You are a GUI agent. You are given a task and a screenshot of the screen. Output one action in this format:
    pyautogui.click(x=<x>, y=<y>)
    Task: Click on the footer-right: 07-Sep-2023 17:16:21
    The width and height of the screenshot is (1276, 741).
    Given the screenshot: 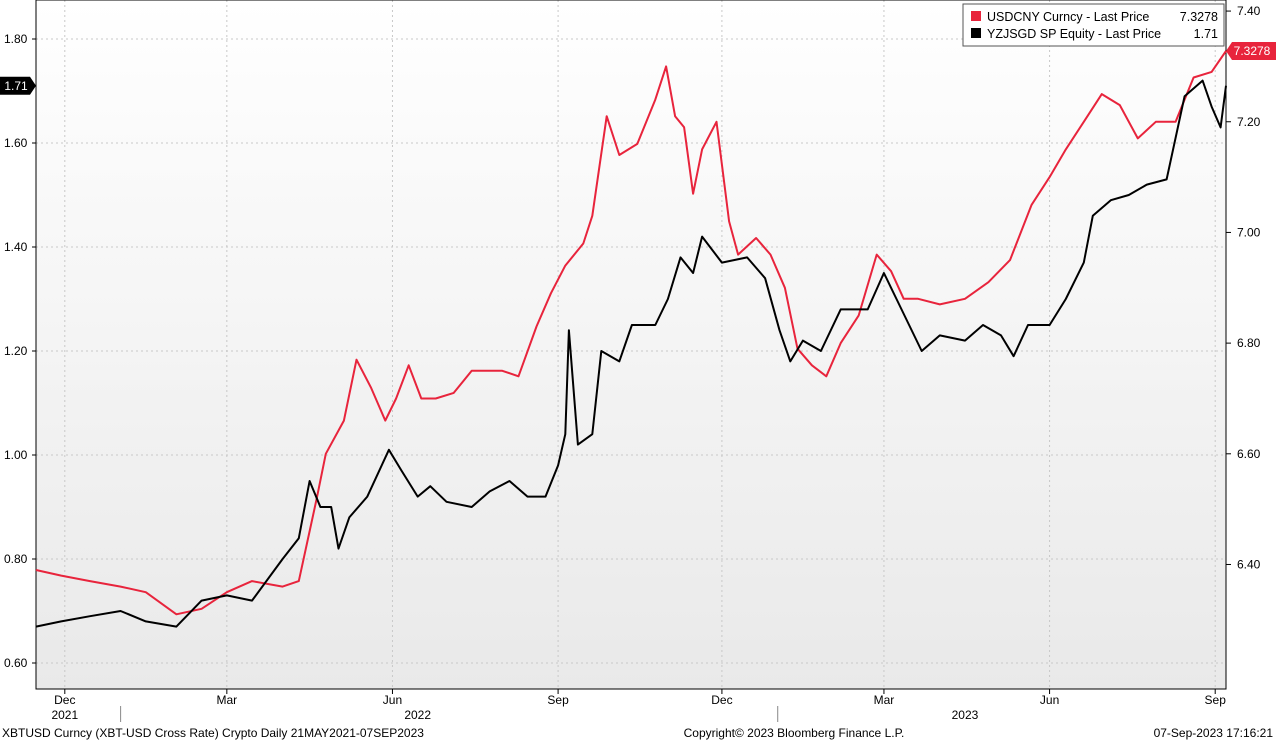 What is the action you would take?
    pyautogui.click(x=1214, y=733)
    